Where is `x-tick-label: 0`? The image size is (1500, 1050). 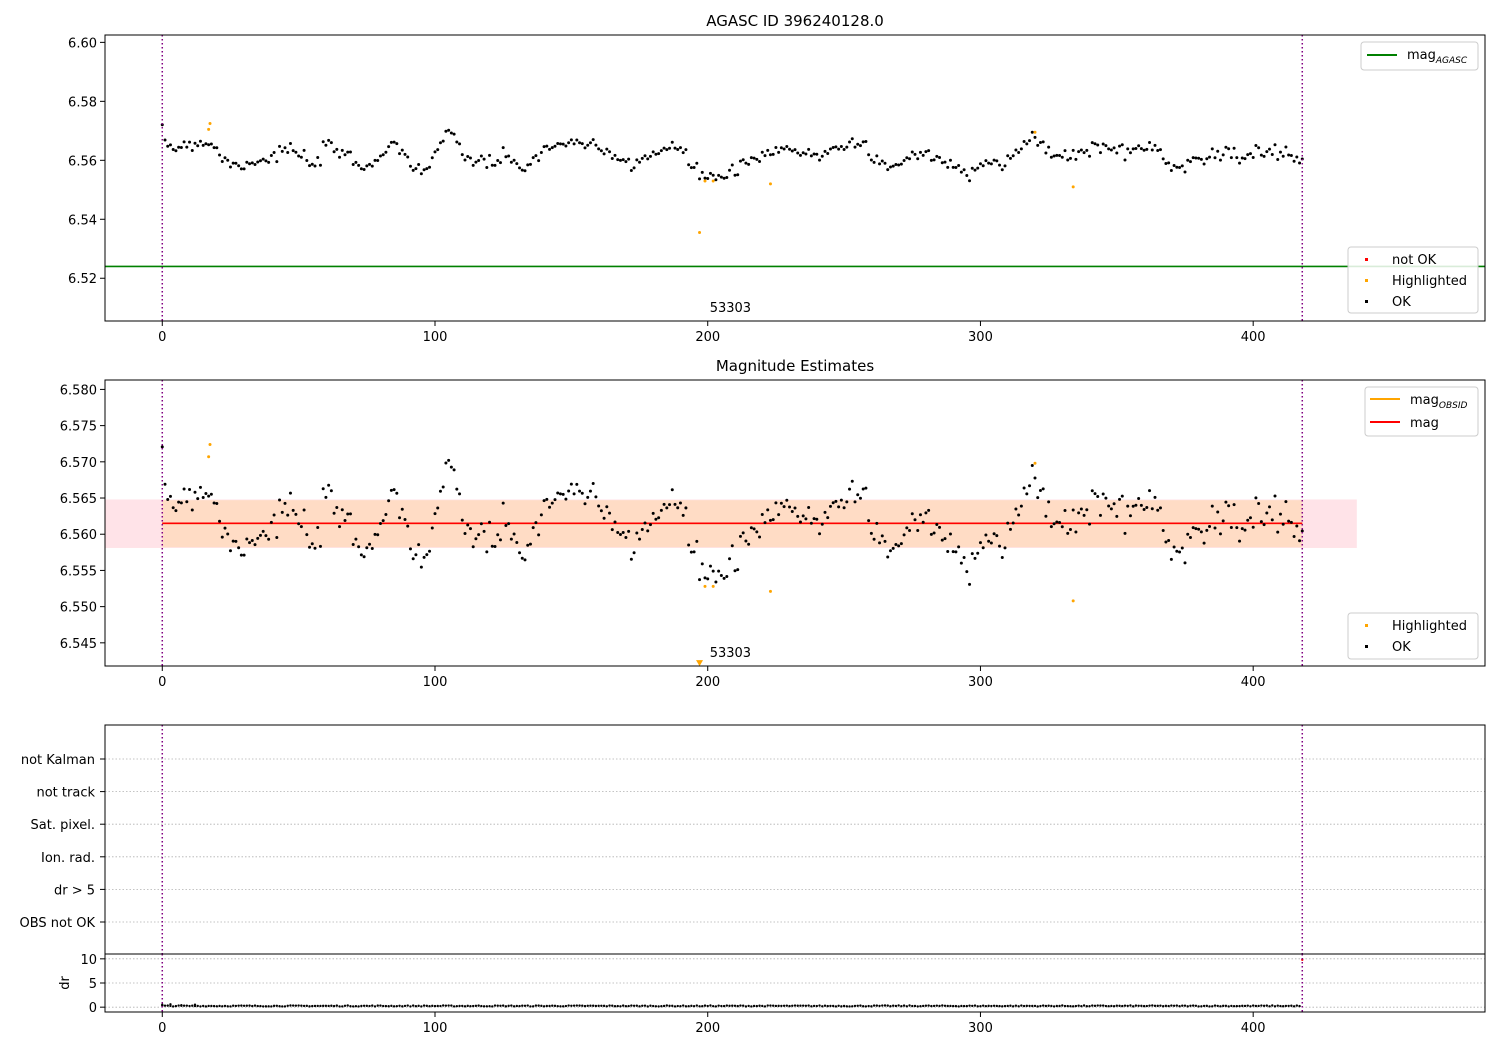
x-tick-label: 0 is located at coordinates (162, 682).